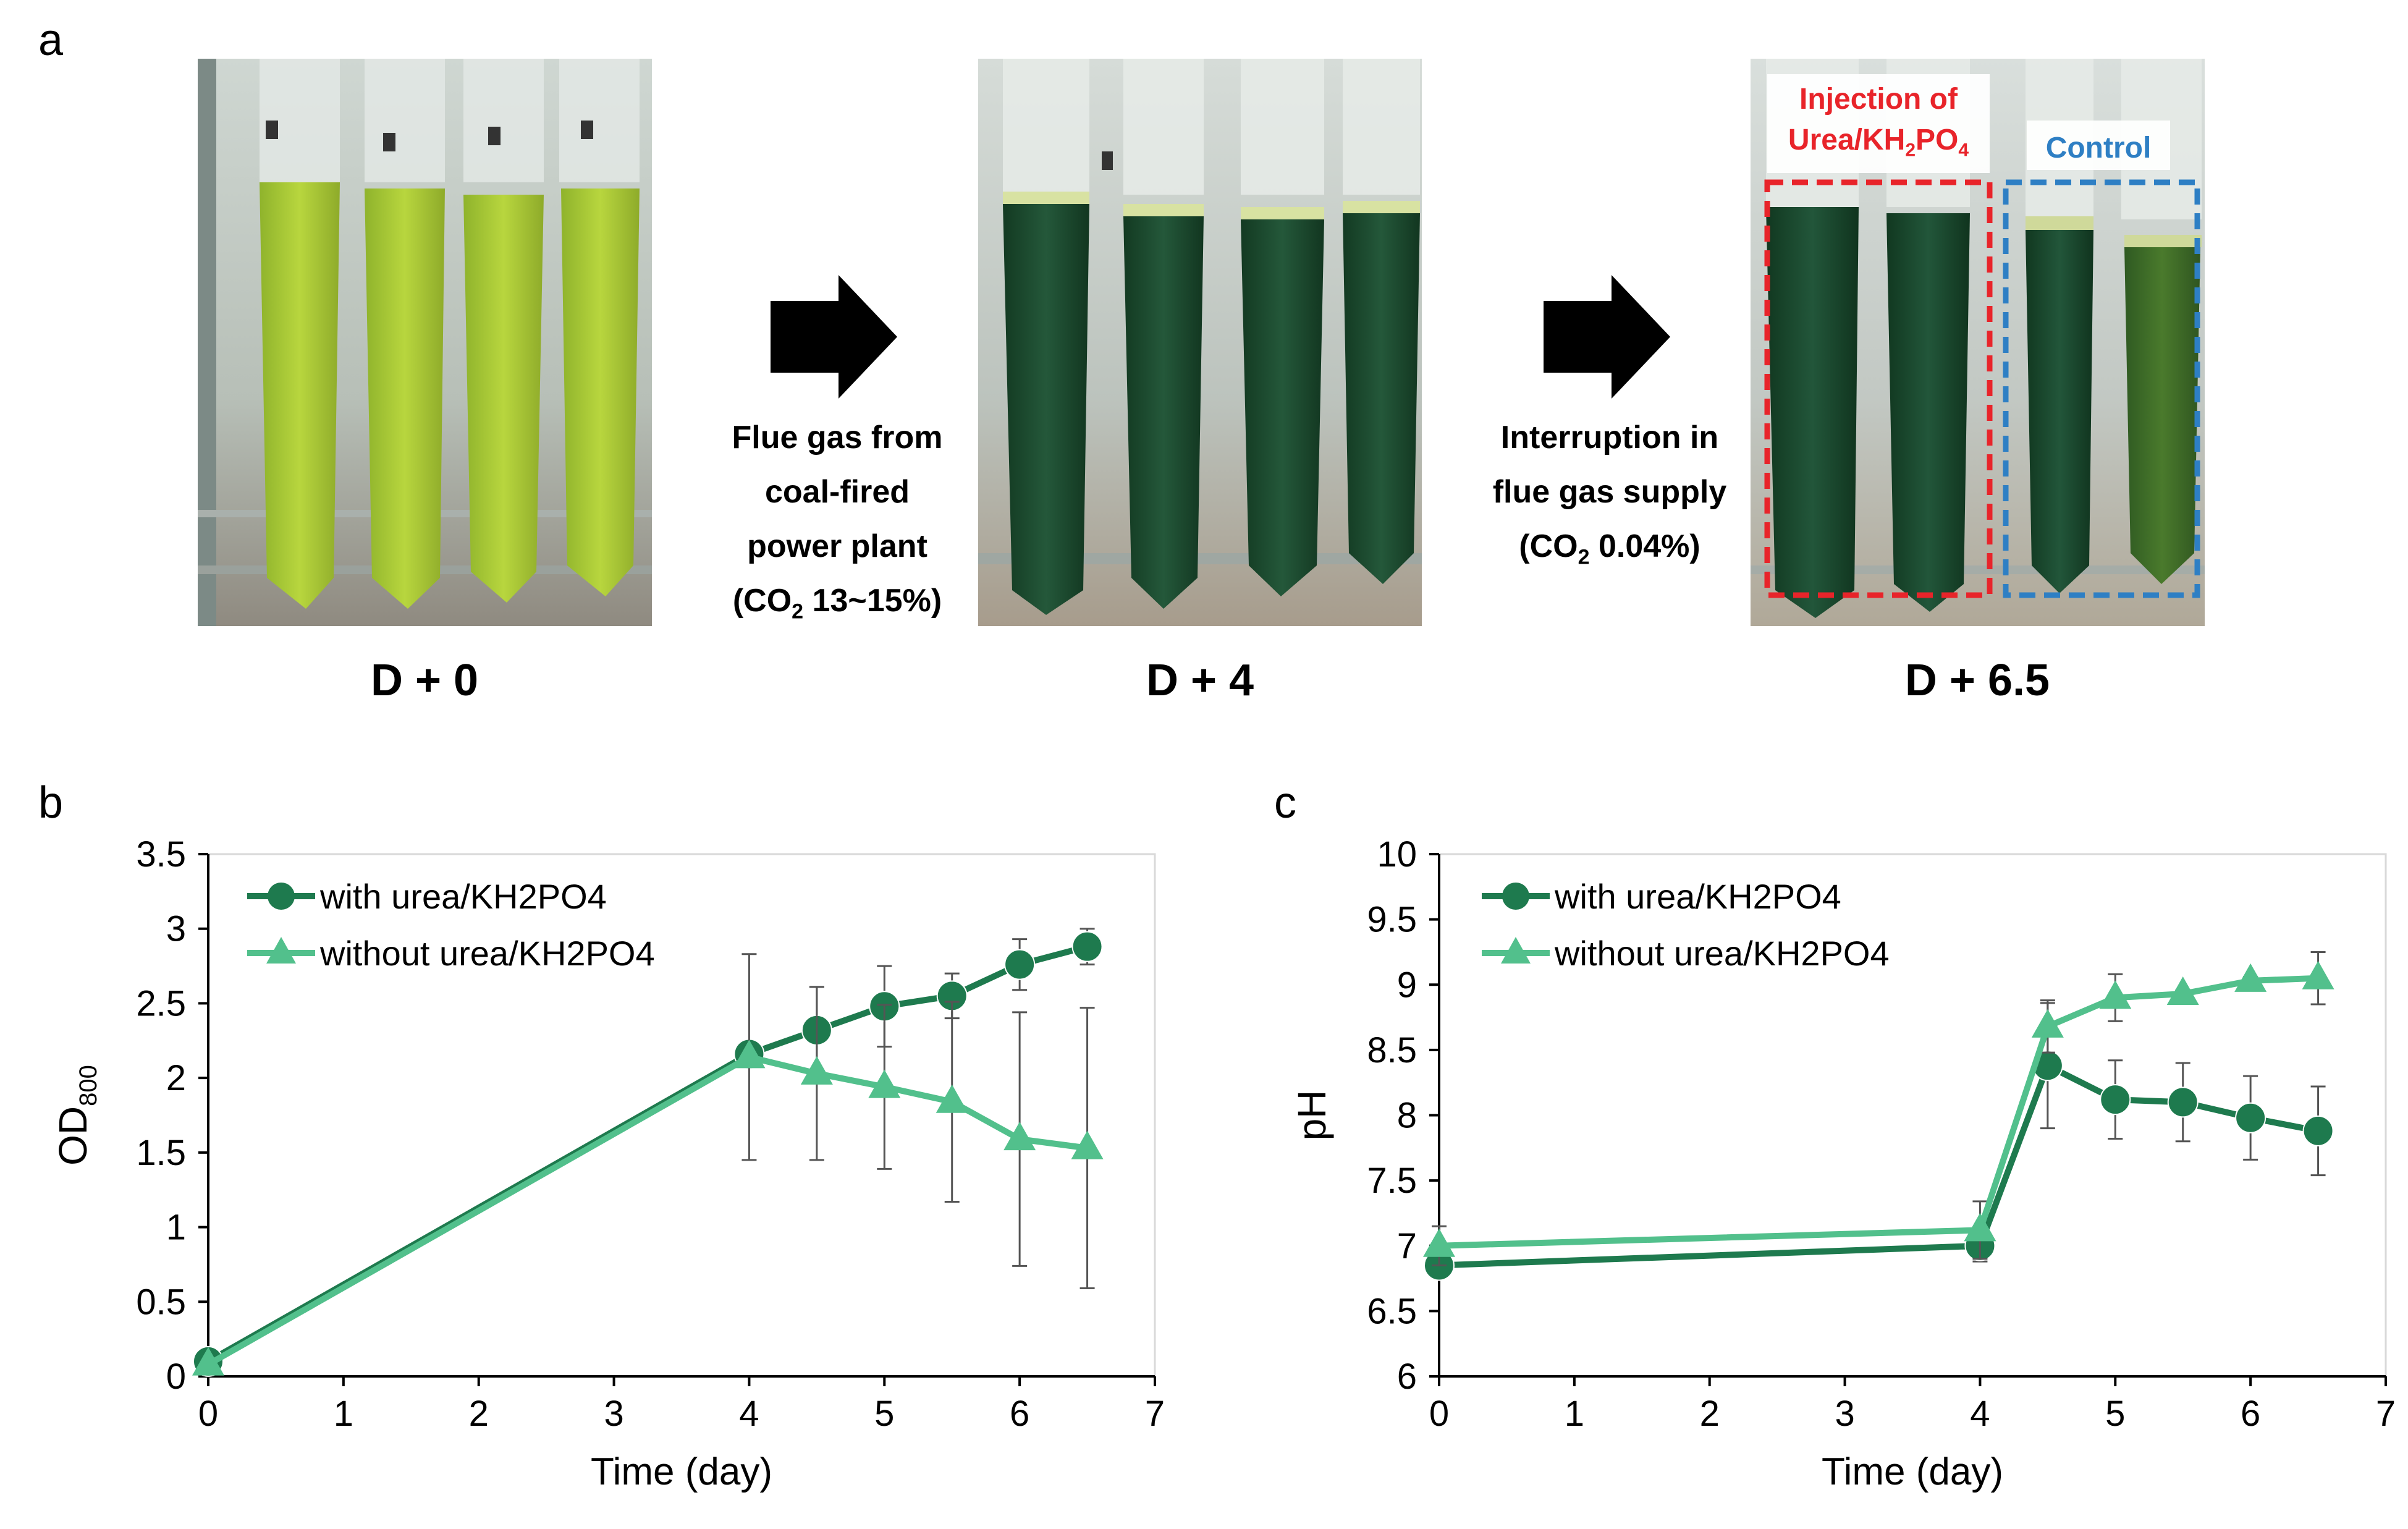  What do you see at coordinates (463, 896) in the screenshot?
I see `od-legend-label: with urea/KH2PO4` at bounding box center [463, 896].